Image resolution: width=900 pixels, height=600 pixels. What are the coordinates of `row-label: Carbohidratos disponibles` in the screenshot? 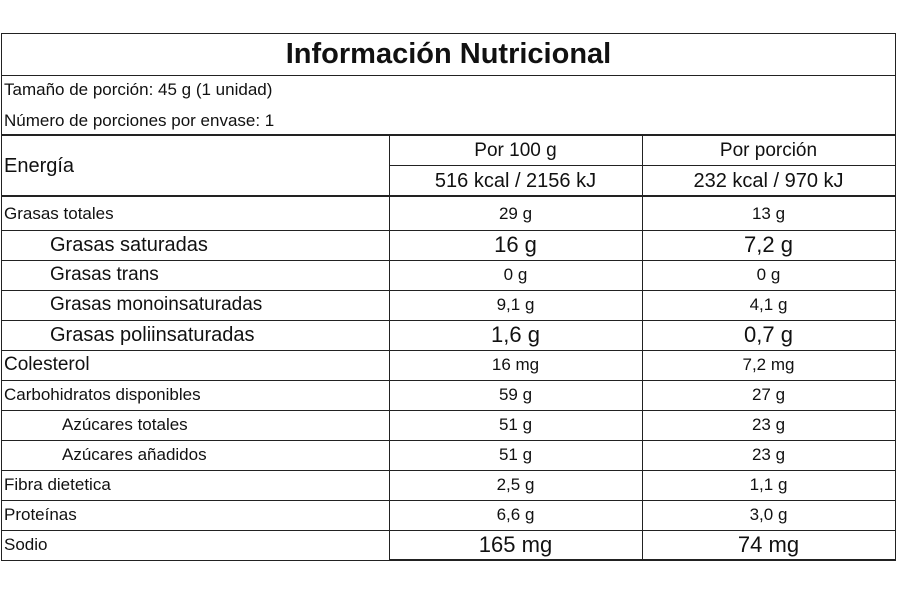 It's located at (102, 394).